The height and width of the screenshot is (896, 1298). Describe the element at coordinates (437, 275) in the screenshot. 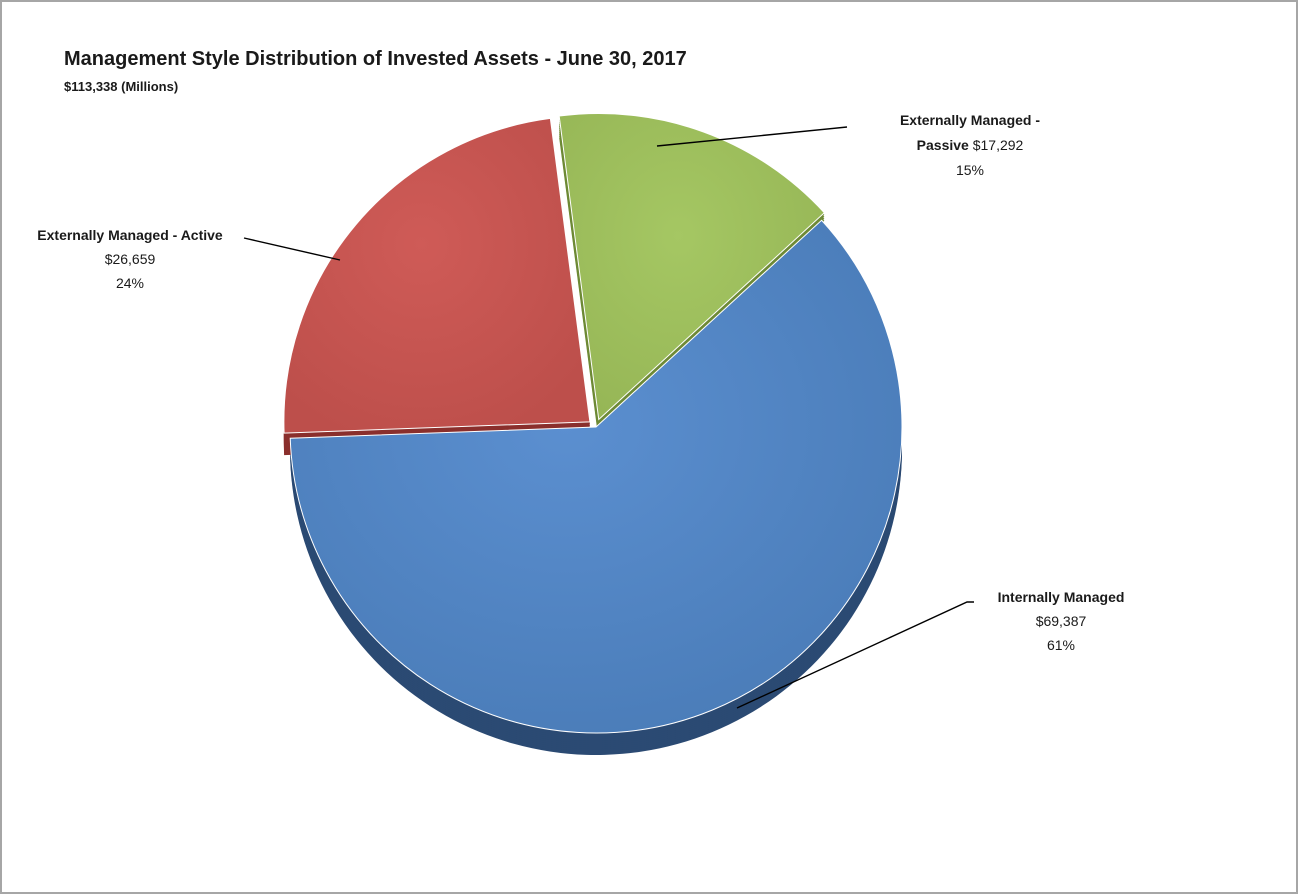

I see `slice-active` at that location.